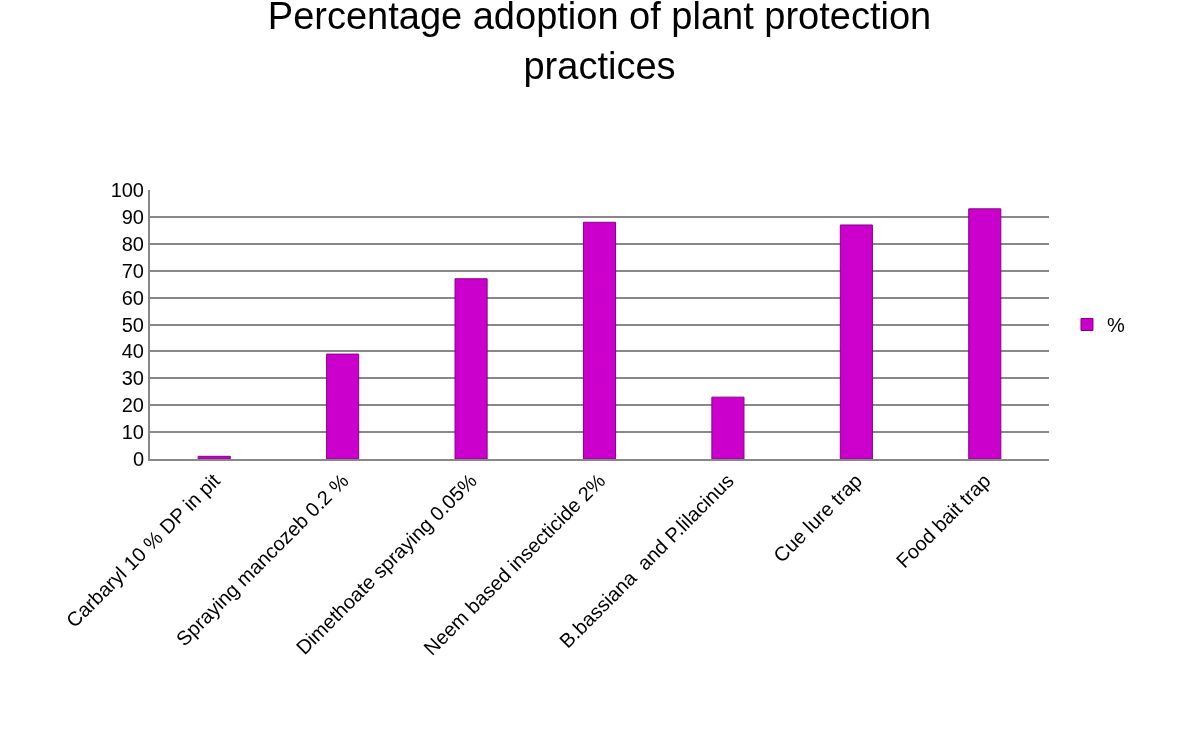  Describe the element at coordinates (1115, 325) in the screenshot. I see `legend-label: %` at that location.